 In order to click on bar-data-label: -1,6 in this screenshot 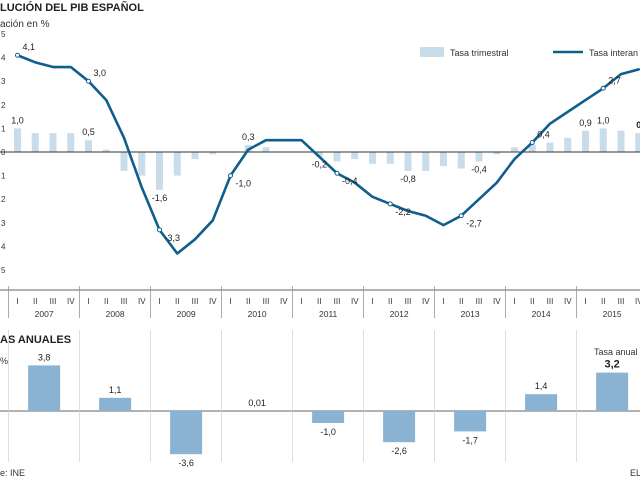, I will do `click(160, 198)`.